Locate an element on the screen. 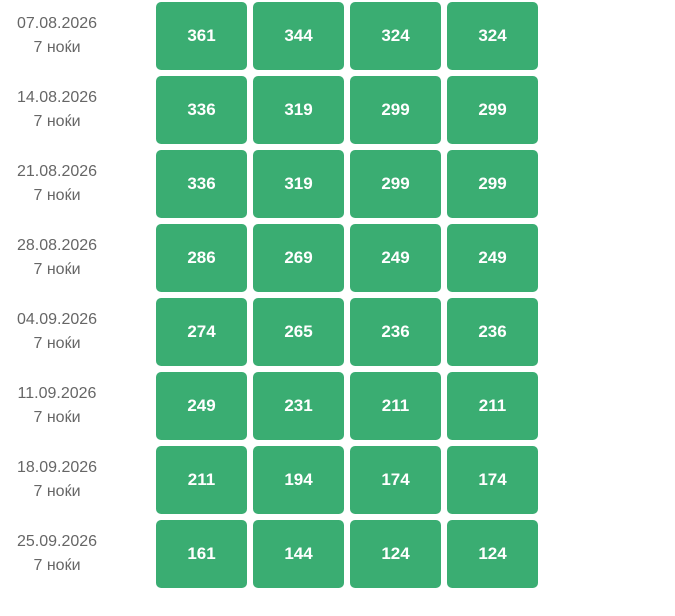 The width and height of the screenshot is (675, 616). departure-date: 04.09.2026 is located at coordinates (57, 319).